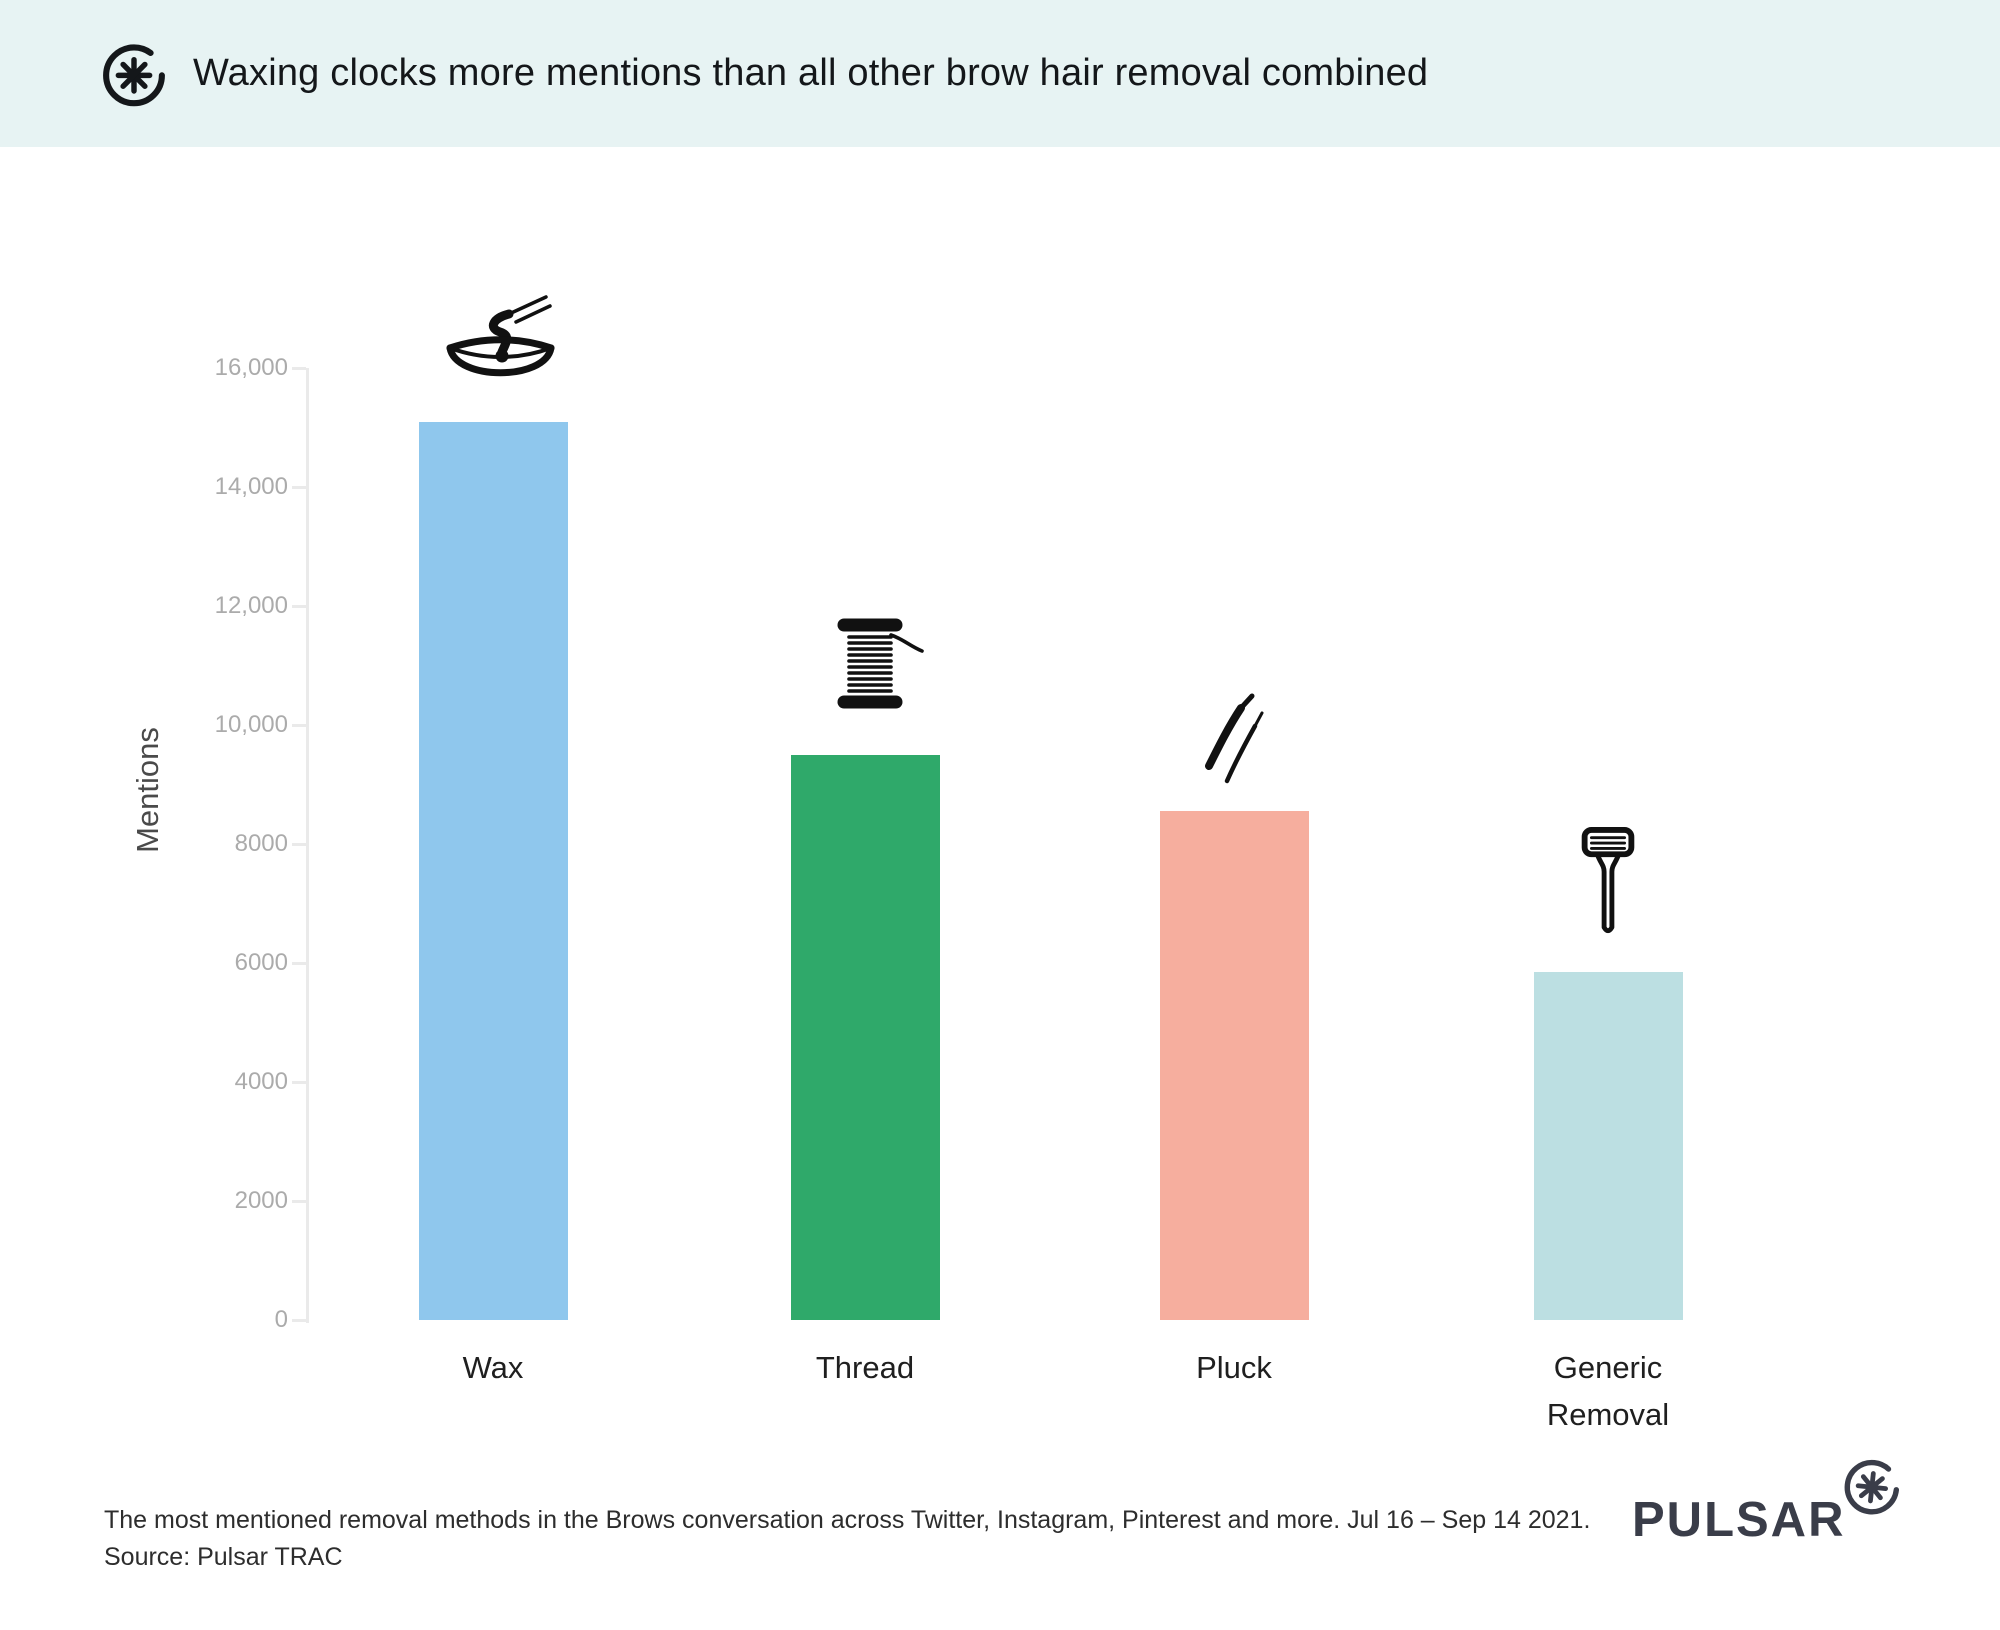 The height and width of the screenshot is (1630, 2000). What do you see at coordinates (251, 724) in the screenshot?
I see `y-tick-label: 10,000` at bounding box center [251, 724].